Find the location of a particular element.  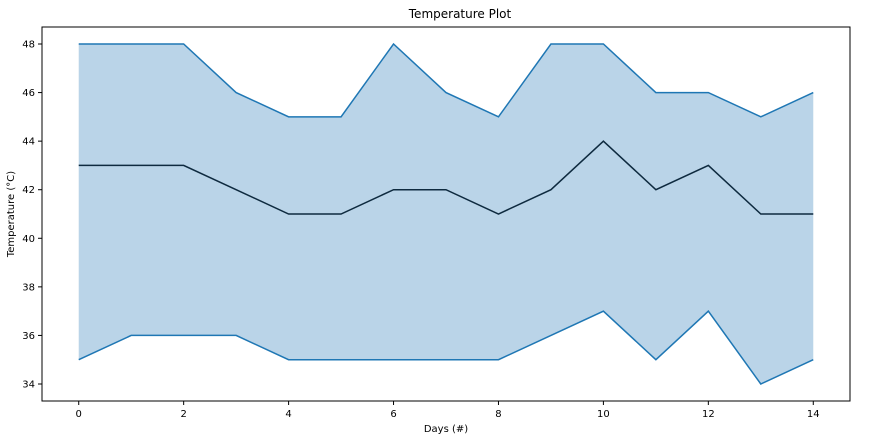

series-line-upper is located at coordinates (446, 80).